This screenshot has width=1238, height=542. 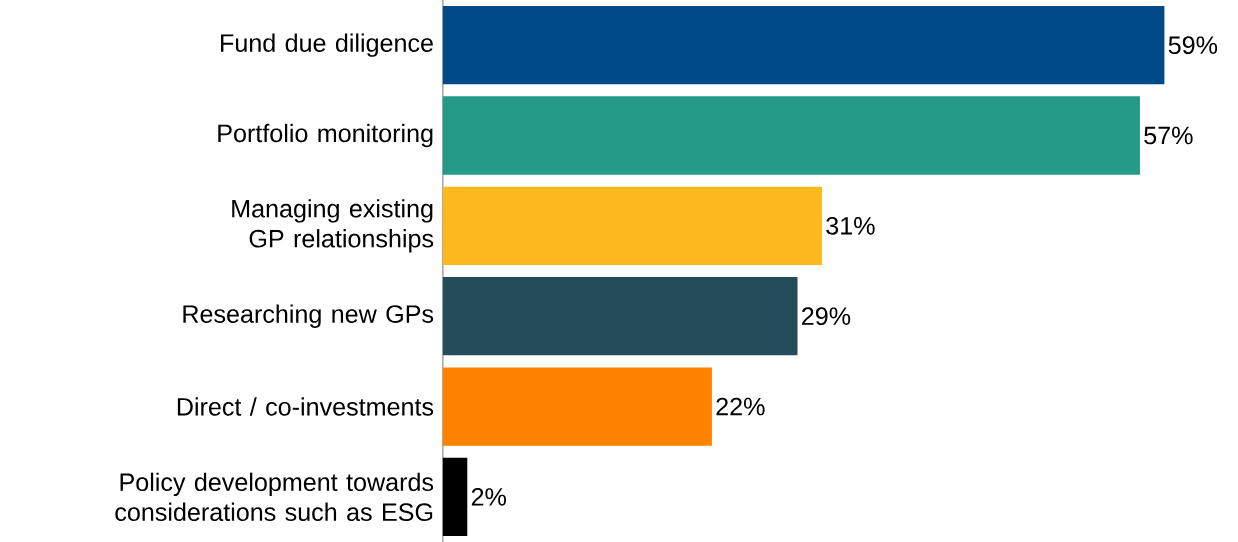 What do you see at coordinates (274, 497) in the screenshot?
I see `y-tick-label: Policy development towards considerations such as ESG` at bounding box center [274, 497].